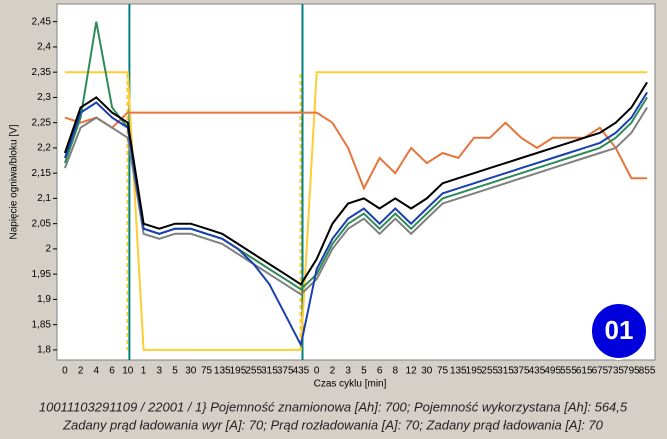  I want to click on y-tick-label: 2,4, so click(44, 47).